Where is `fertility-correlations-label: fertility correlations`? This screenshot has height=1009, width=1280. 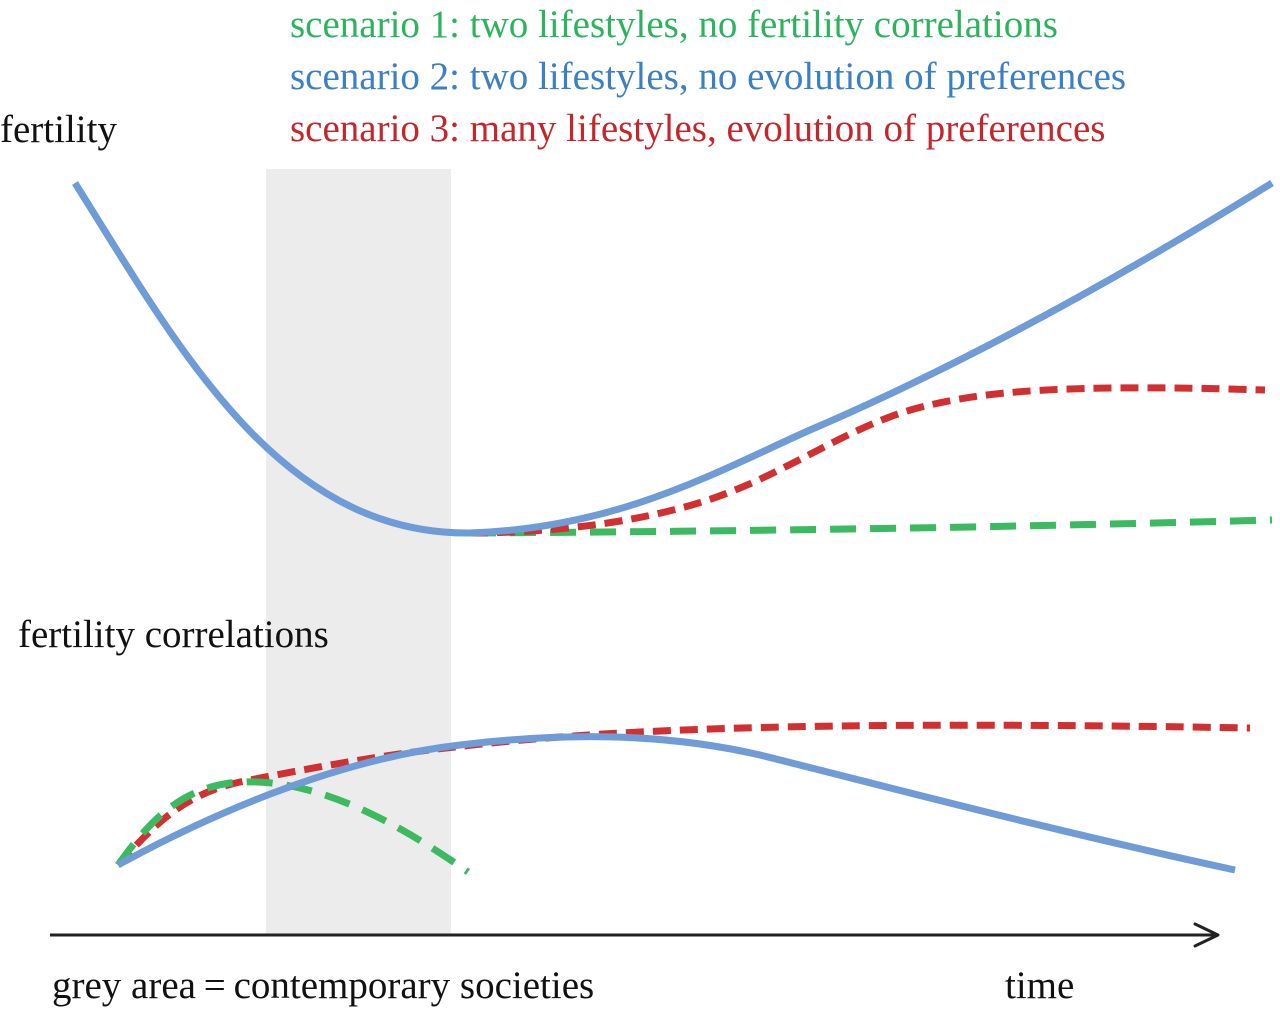
fertility-correlations-label: fertility correlations is located at coordinates (173, 634).